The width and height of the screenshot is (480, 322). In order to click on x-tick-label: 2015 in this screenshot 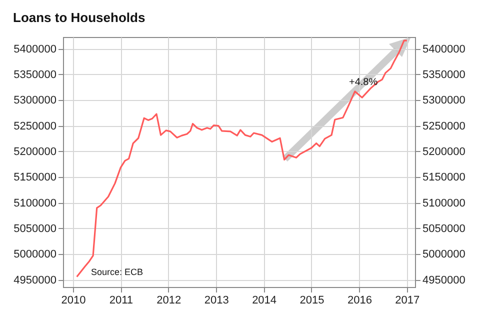, I will do `click(312, 300)`.